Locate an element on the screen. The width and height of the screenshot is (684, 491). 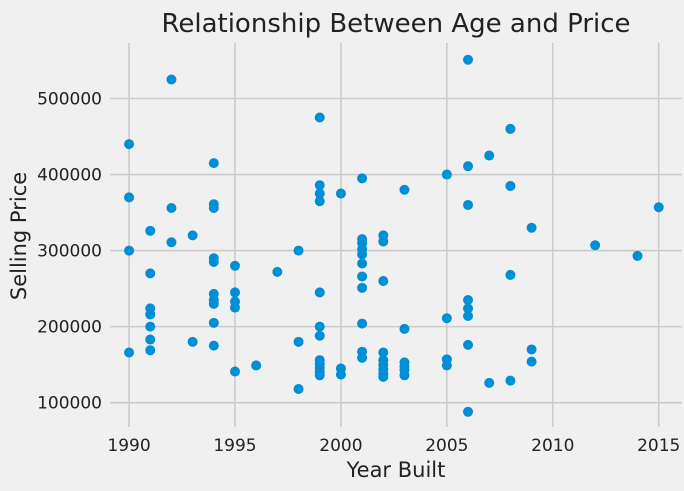
y-tick-label: 500000 is located at coordinates (69, 100).